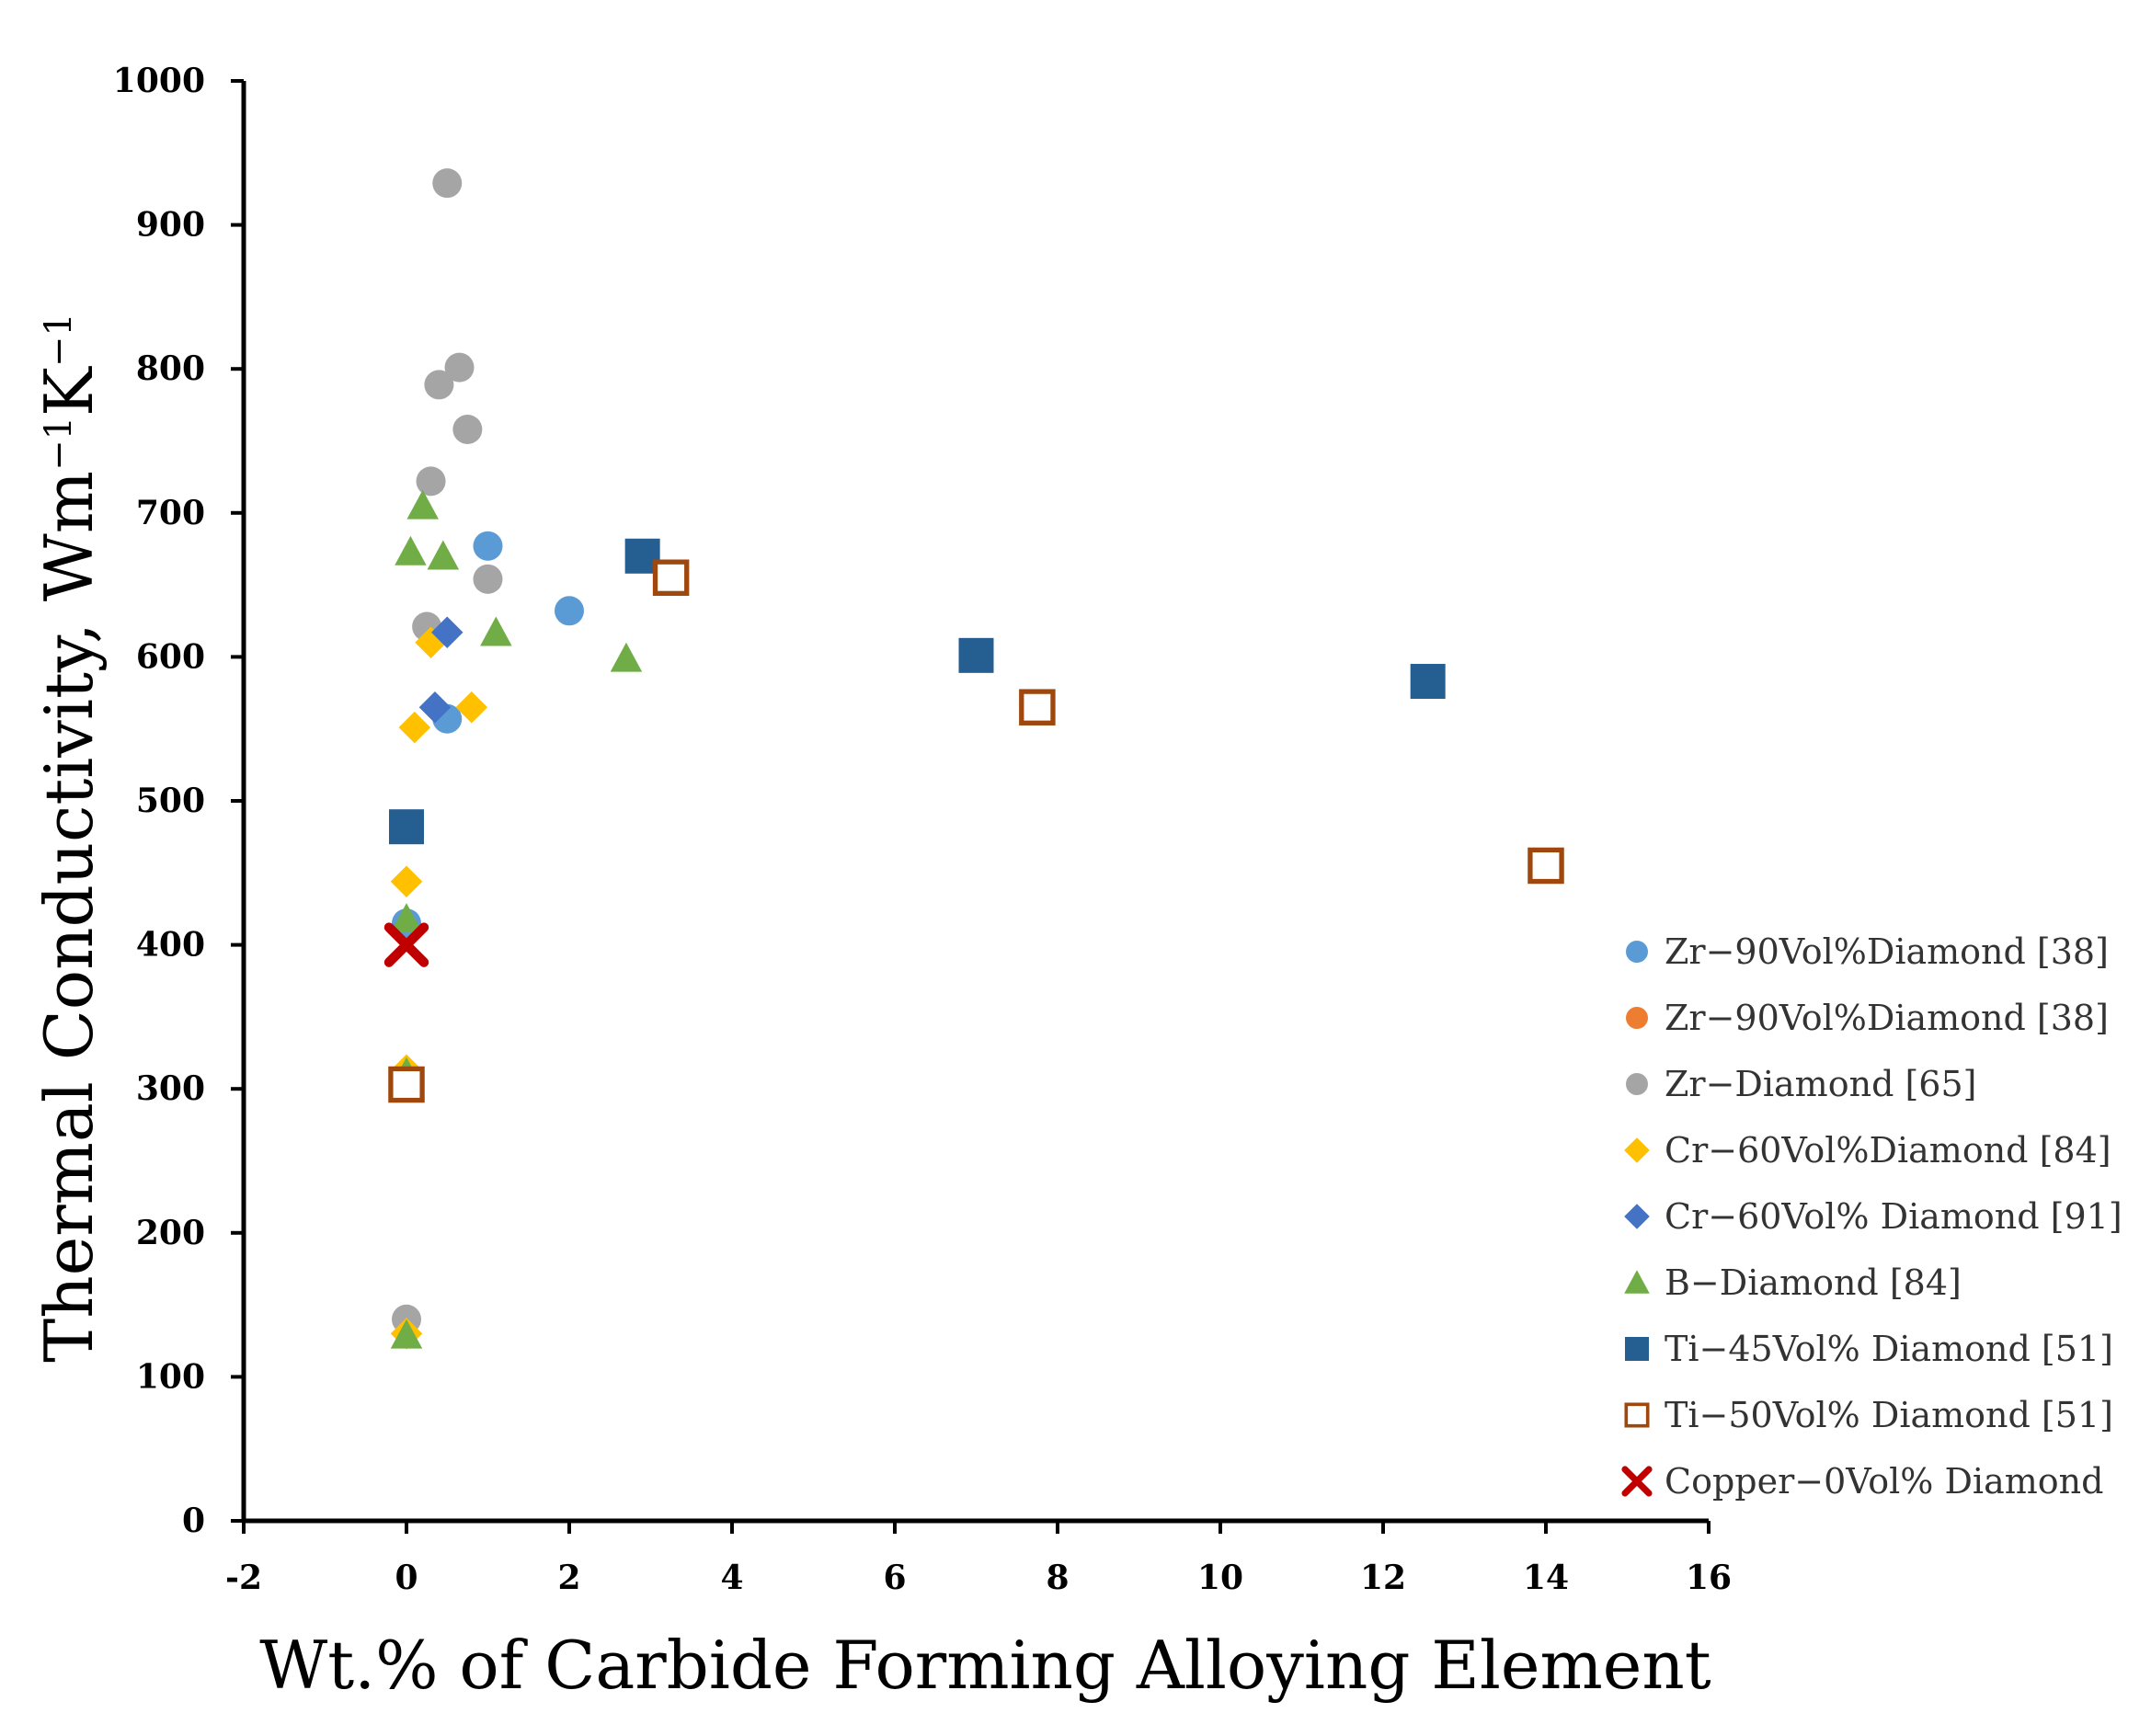 The width and height of the screenshot is (2151, 1736). Describe the element at coordinates (985, 1665) in the screenshot. I see `x-axis-title: Wt.% of Carbide Forming Alloying Element` at that location.